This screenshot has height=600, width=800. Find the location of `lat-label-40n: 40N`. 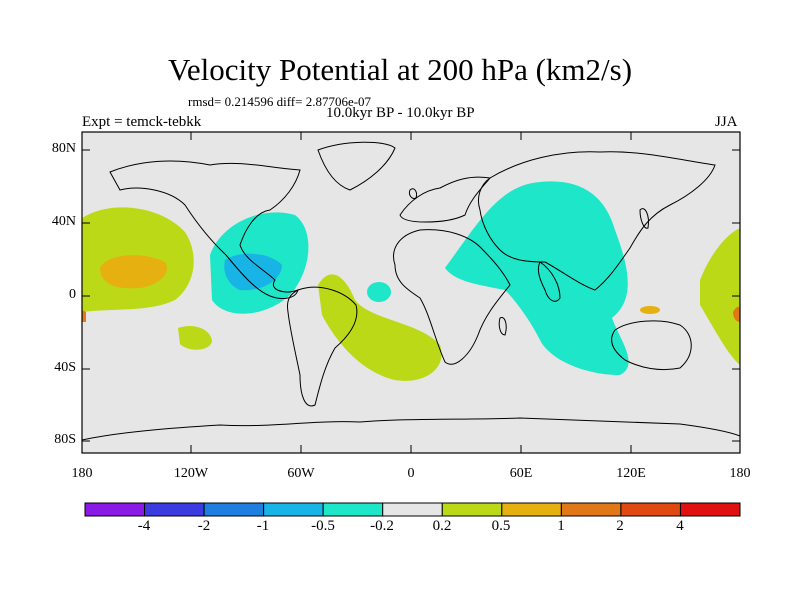

lat-label-40n: 40N is located at coordinates (63, 221).